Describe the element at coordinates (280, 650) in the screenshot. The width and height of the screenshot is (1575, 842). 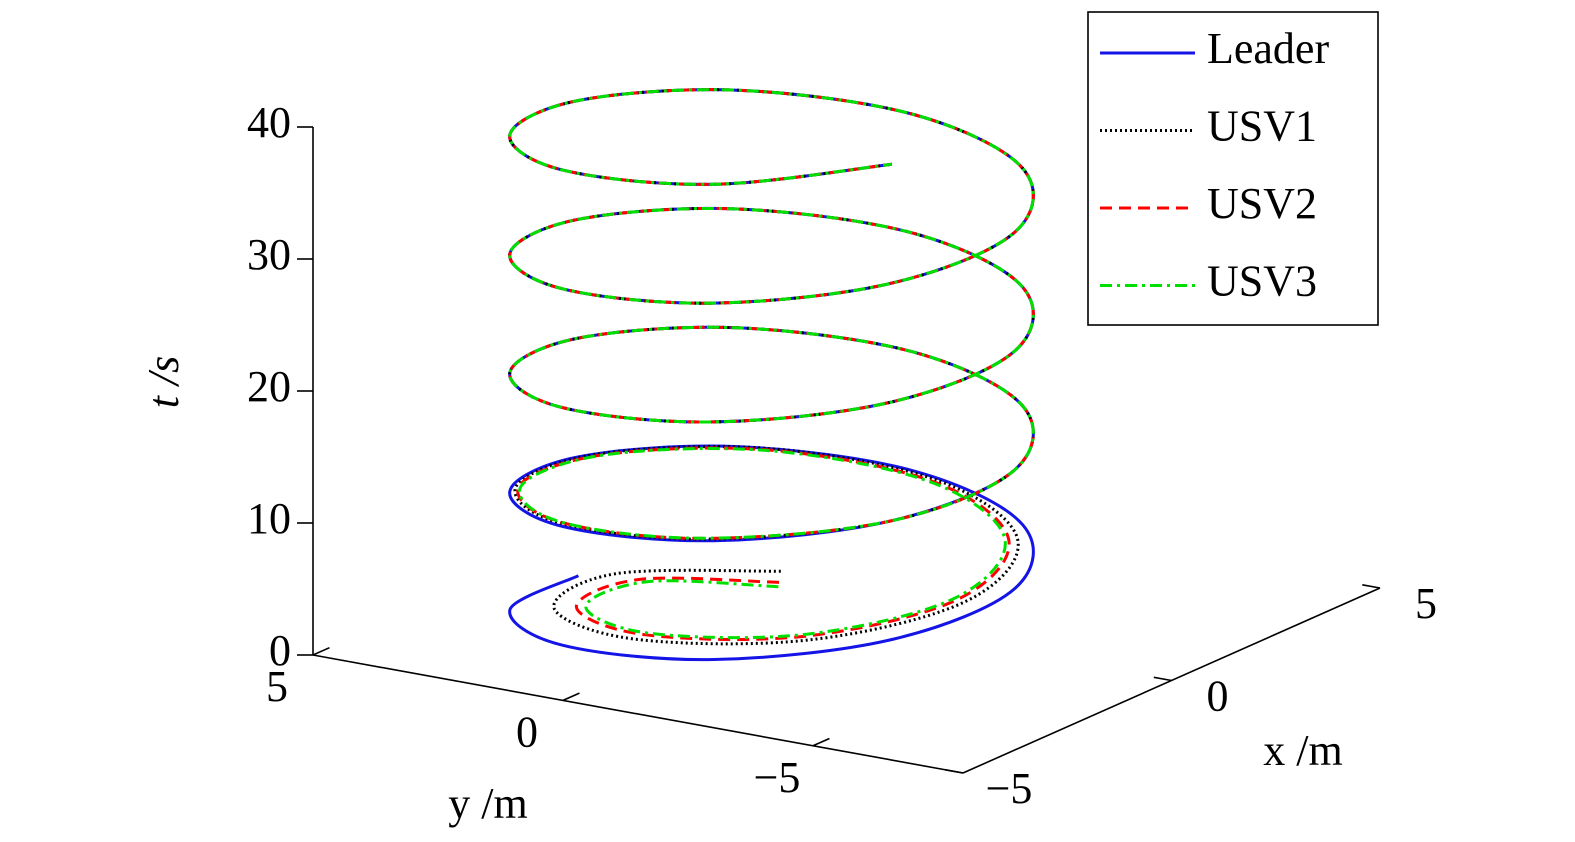
I see `z-tick-label: 0` at that location.